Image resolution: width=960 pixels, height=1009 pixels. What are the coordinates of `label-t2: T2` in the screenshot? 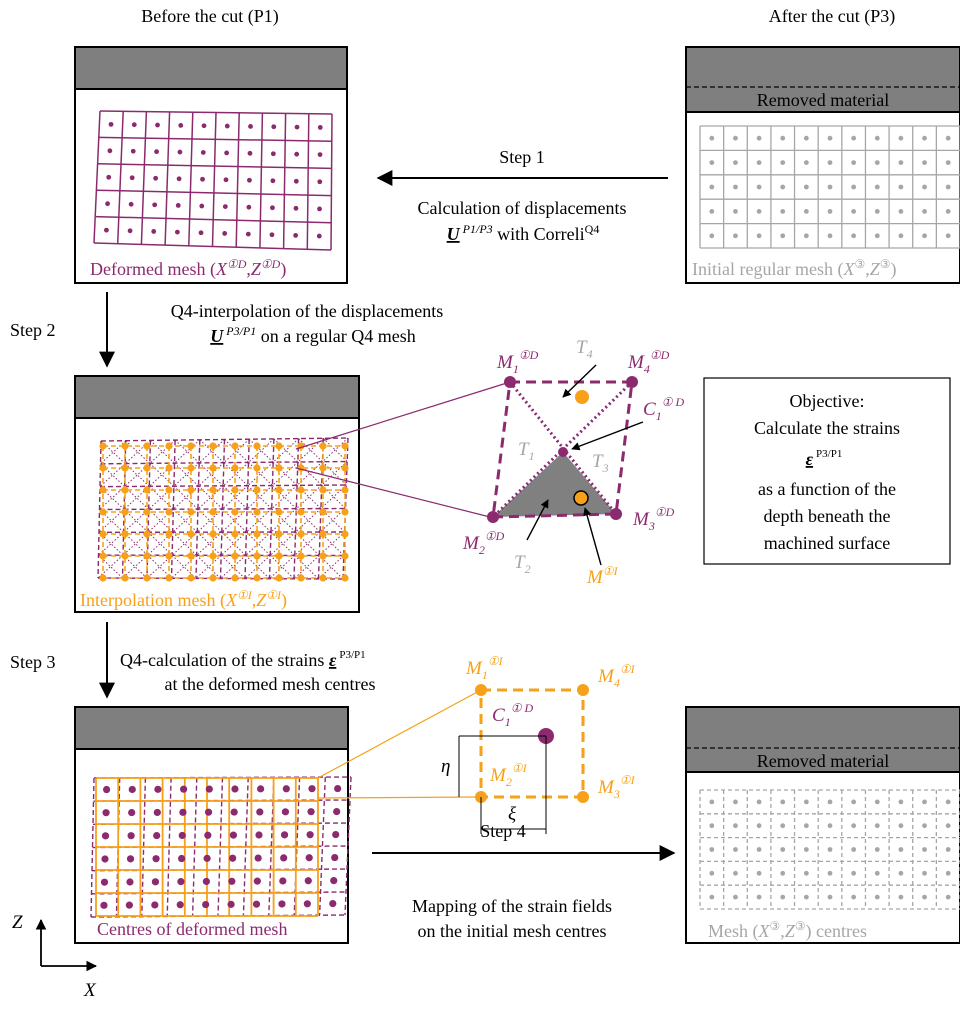 It's located at (522, 564).